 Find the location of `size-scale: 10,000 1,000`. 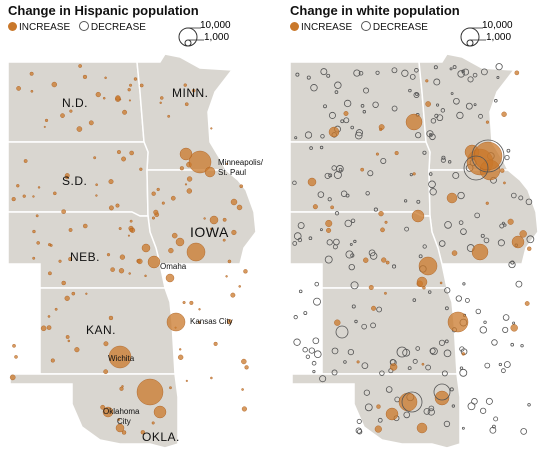

size-scale: 10,000 1,000 is located at coordinates (216, 35).